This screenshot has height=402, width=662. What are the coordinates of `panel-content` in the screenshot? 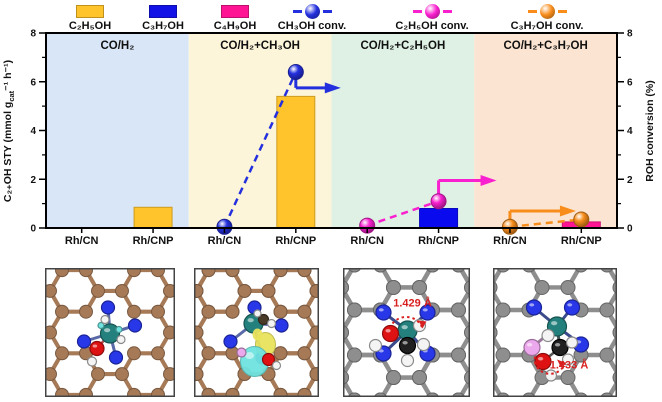 It's located at (256, 332).